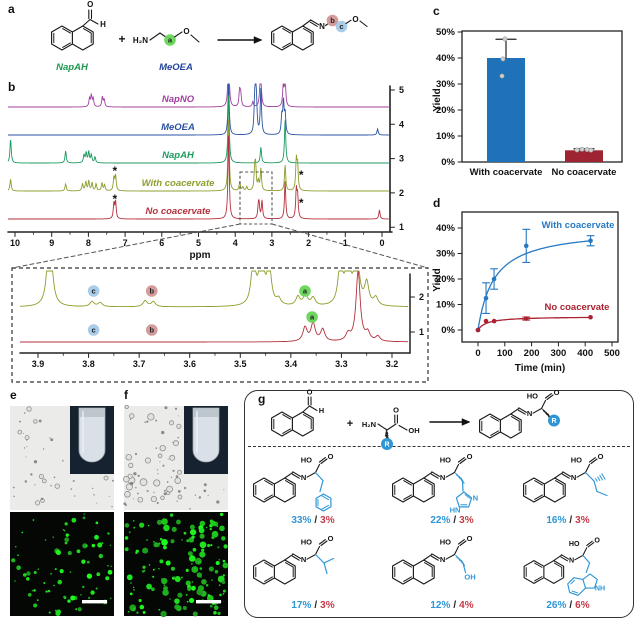  I want to click on x-tick: 8, so click(88, 243).